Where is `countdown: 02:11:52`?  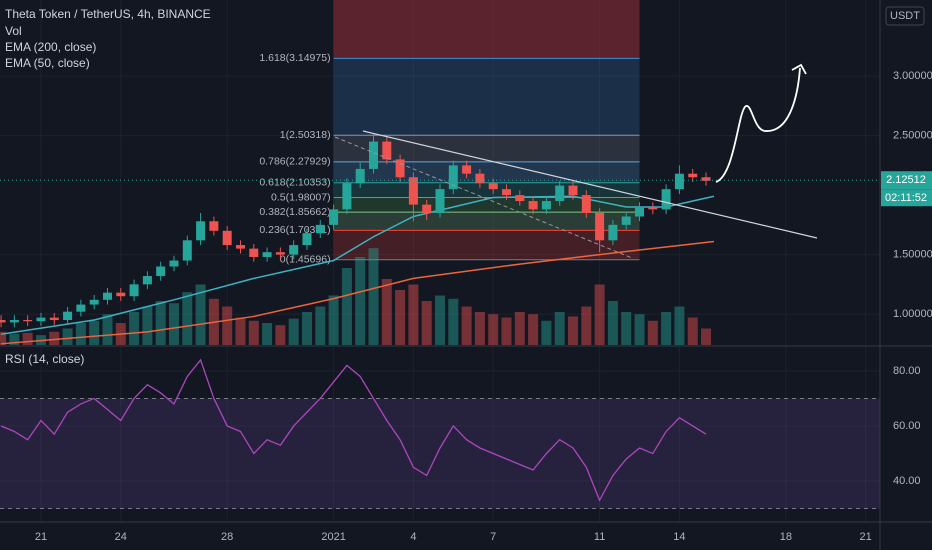 countdown: 02:11:52 is located at coordinates (906, 198).